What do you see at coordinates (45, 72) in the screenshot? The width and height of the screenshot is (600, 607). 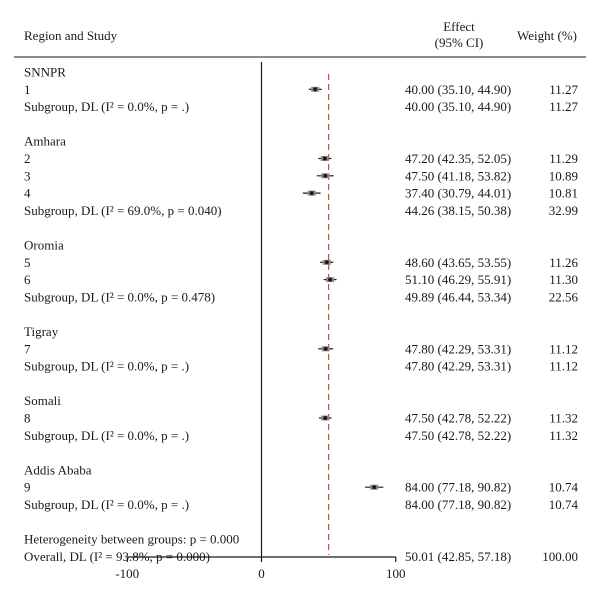 I see `group-label: SNNPR` at bounding box center [45, 72].